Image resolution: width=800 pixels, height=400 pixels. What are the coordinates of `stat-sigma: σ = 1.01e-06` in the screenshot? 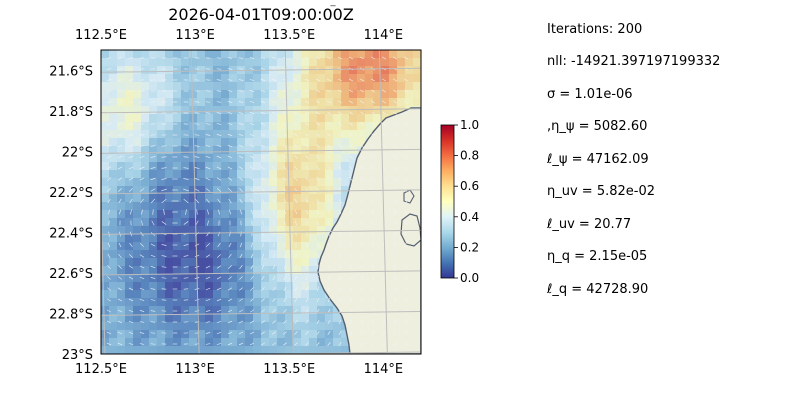 It's located at (590, 94).